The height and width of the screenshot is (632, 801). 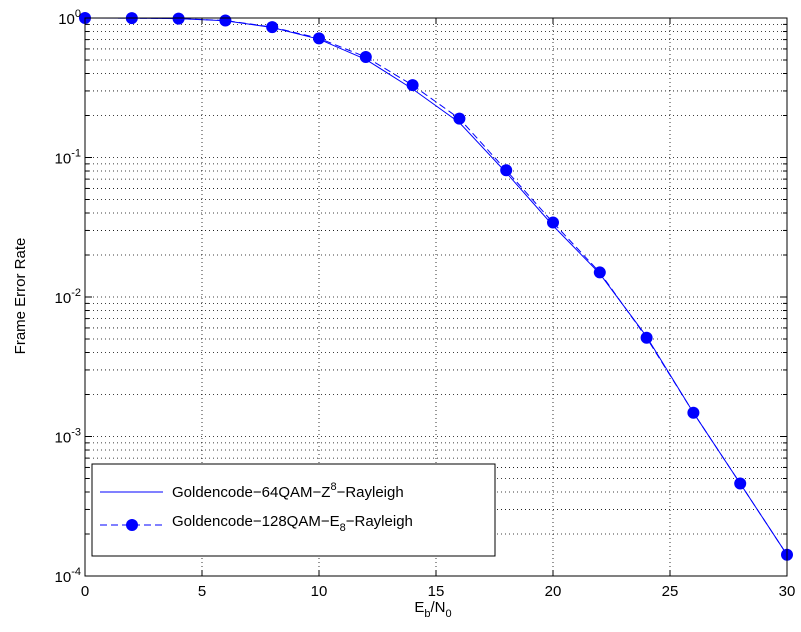 What do you see at coordinates (670, 591) in the screenshot?
I see `x-tick-label: 25` at bounding box center [670, 591].